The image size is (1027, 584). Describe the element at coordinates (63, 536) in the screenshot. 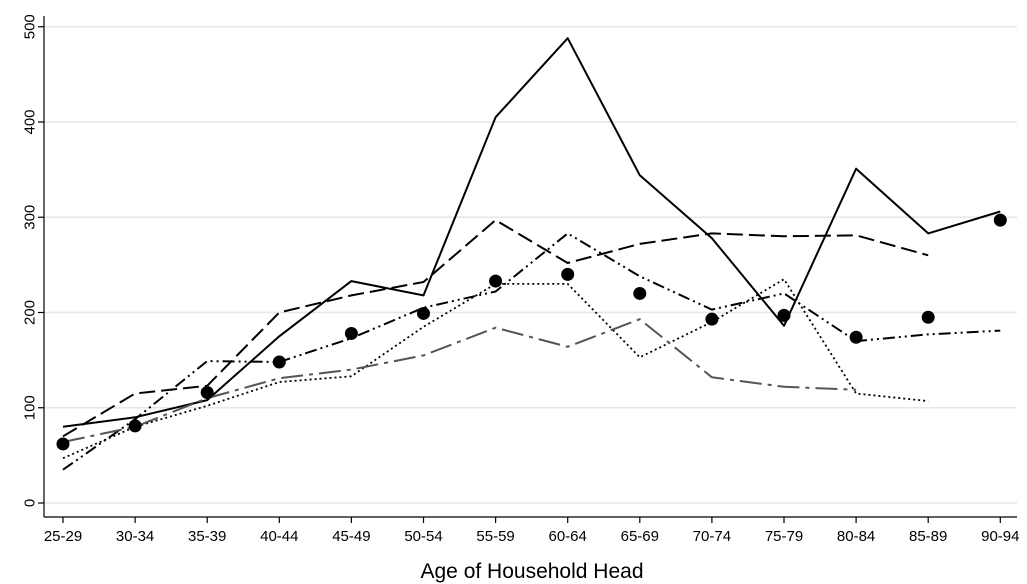

I see `x-tick-label-25-29: 25-29` at that location.